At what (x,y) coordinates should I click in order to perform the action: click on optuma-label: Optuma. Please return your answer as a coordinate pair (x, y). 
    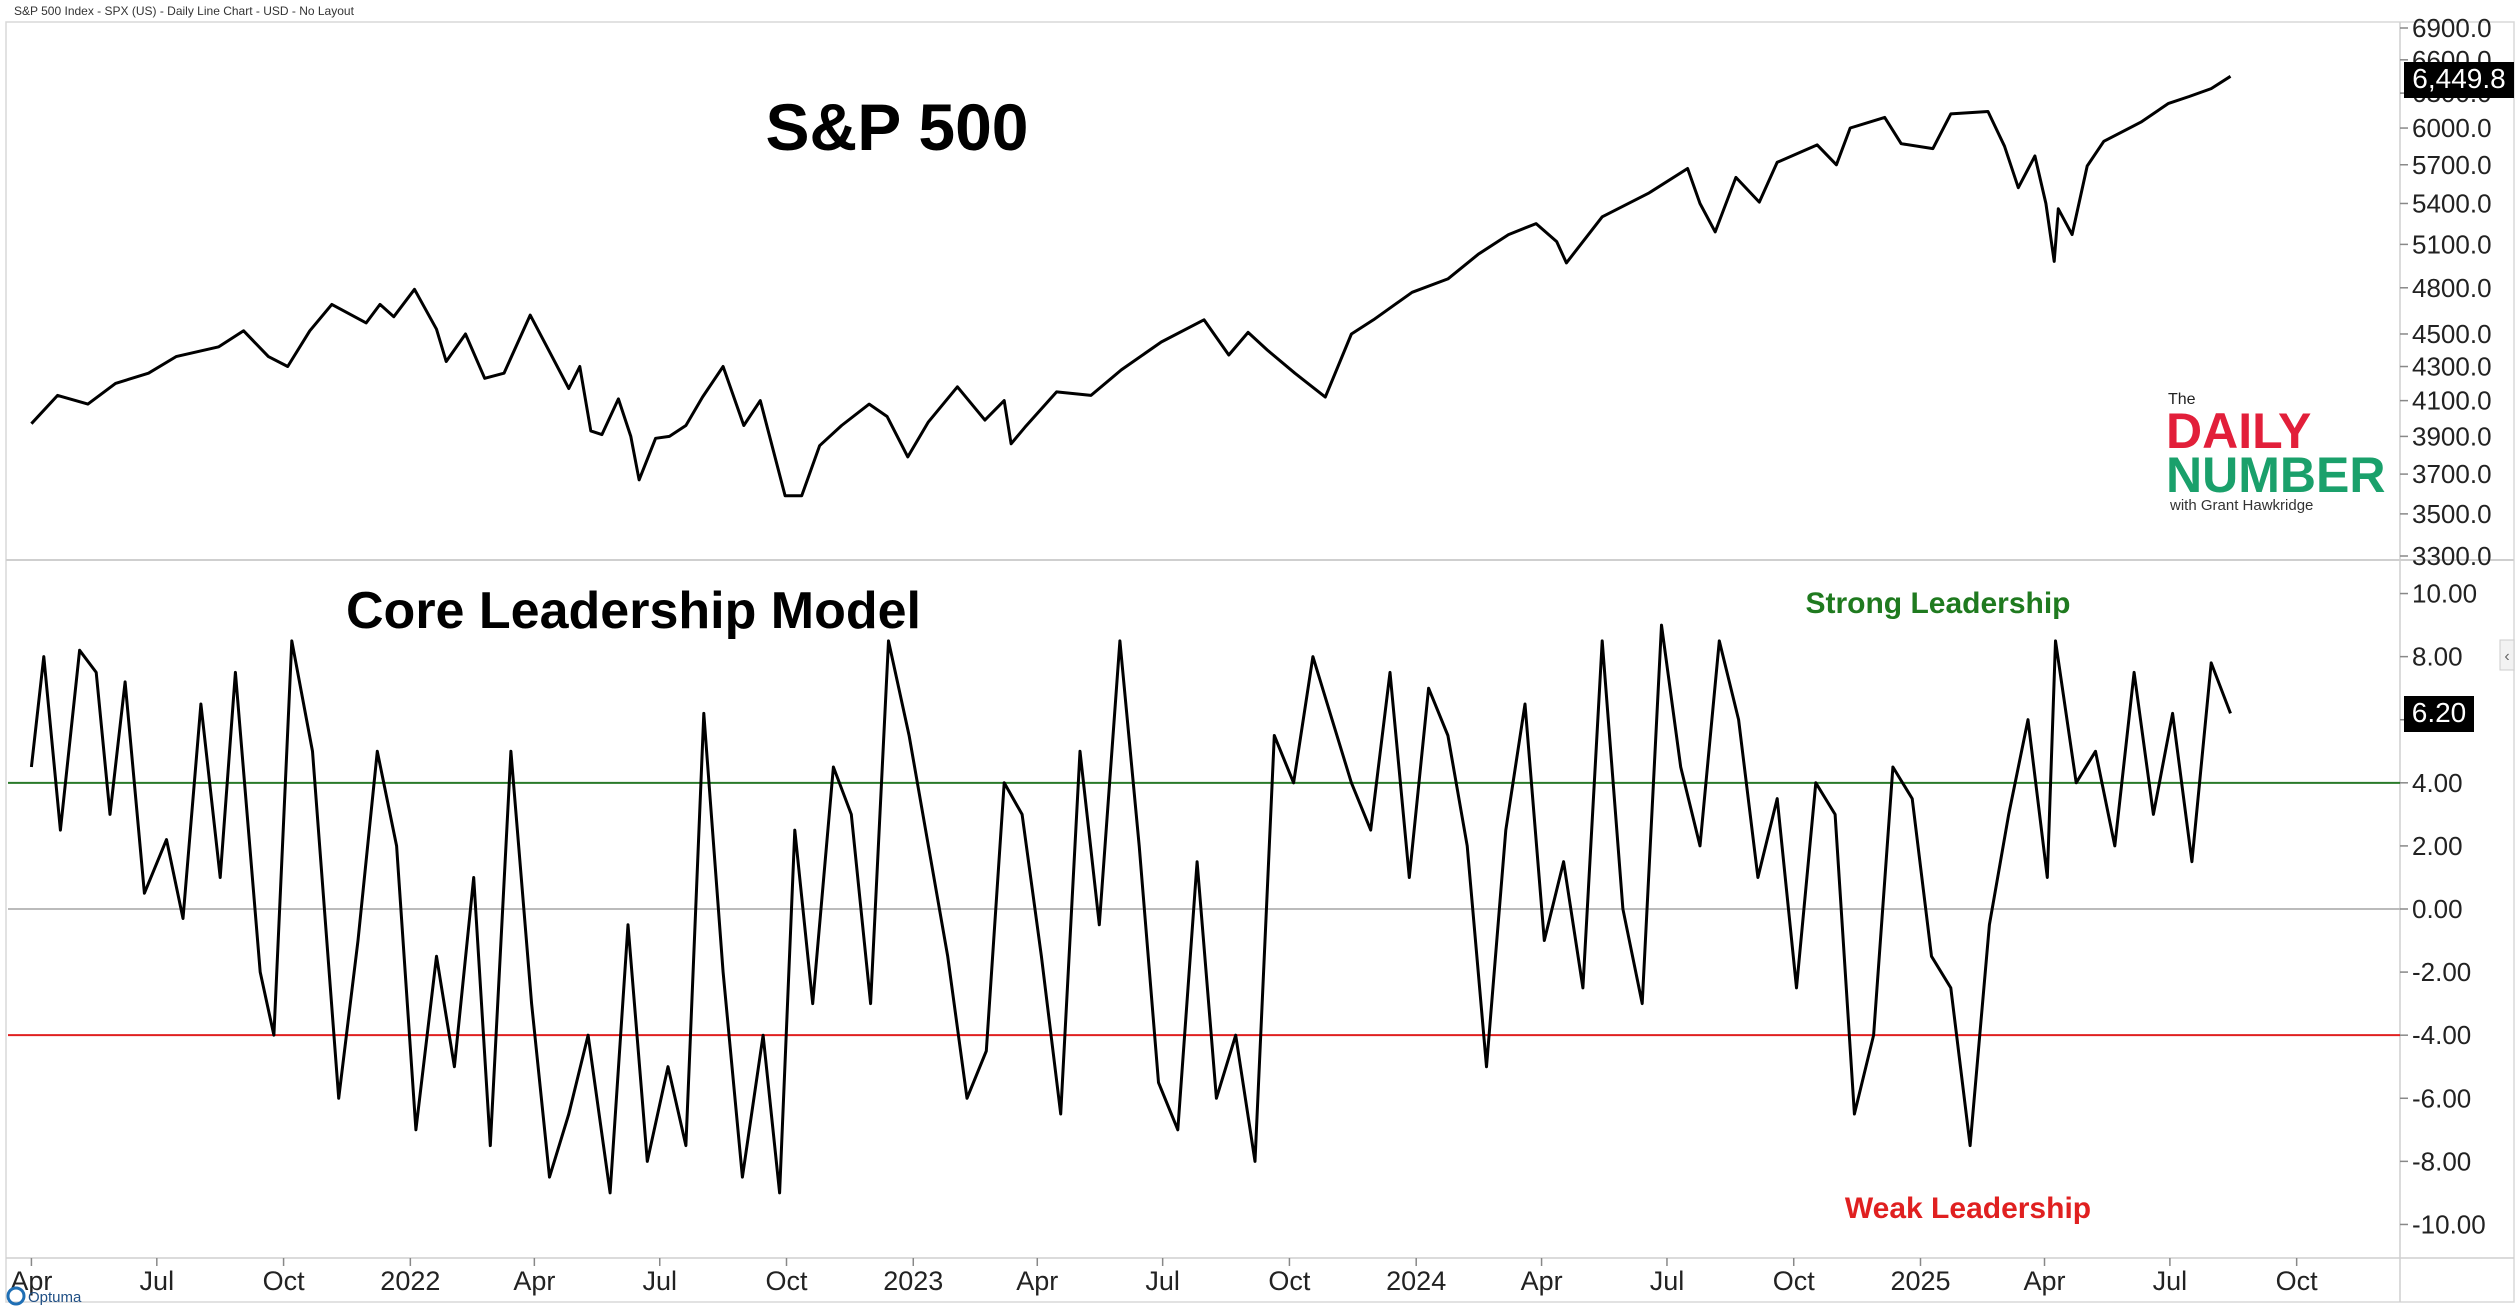
    Looking at the image, I should click on (55, 1297).